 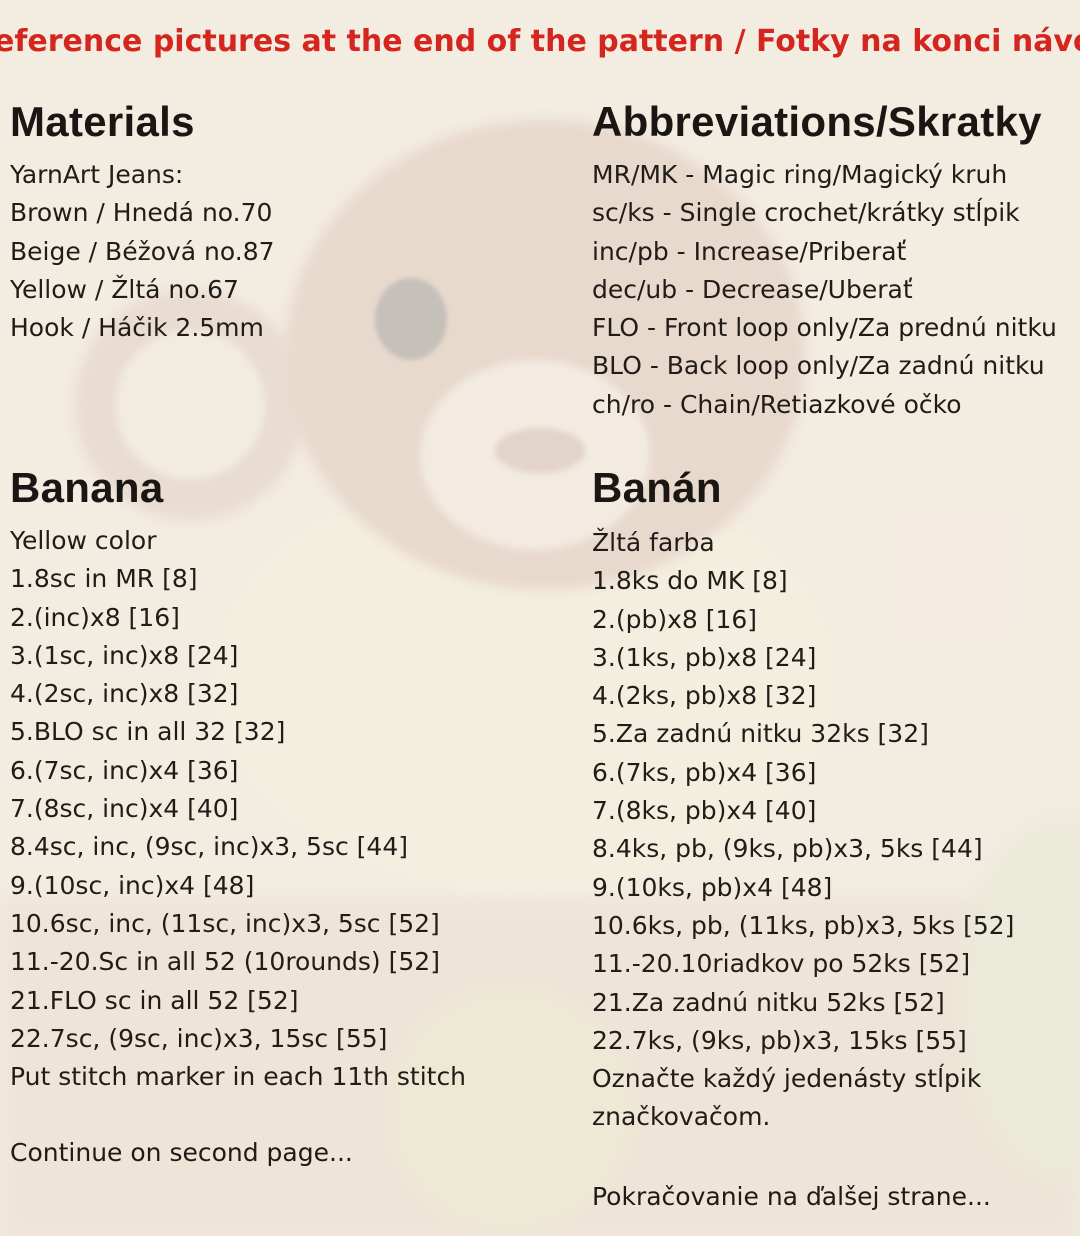 What do you see at coordinates (681, 1117) in the screenshot?
I see `pattern-step-sk: značkovačom.` at bounding box center [681, 1117].